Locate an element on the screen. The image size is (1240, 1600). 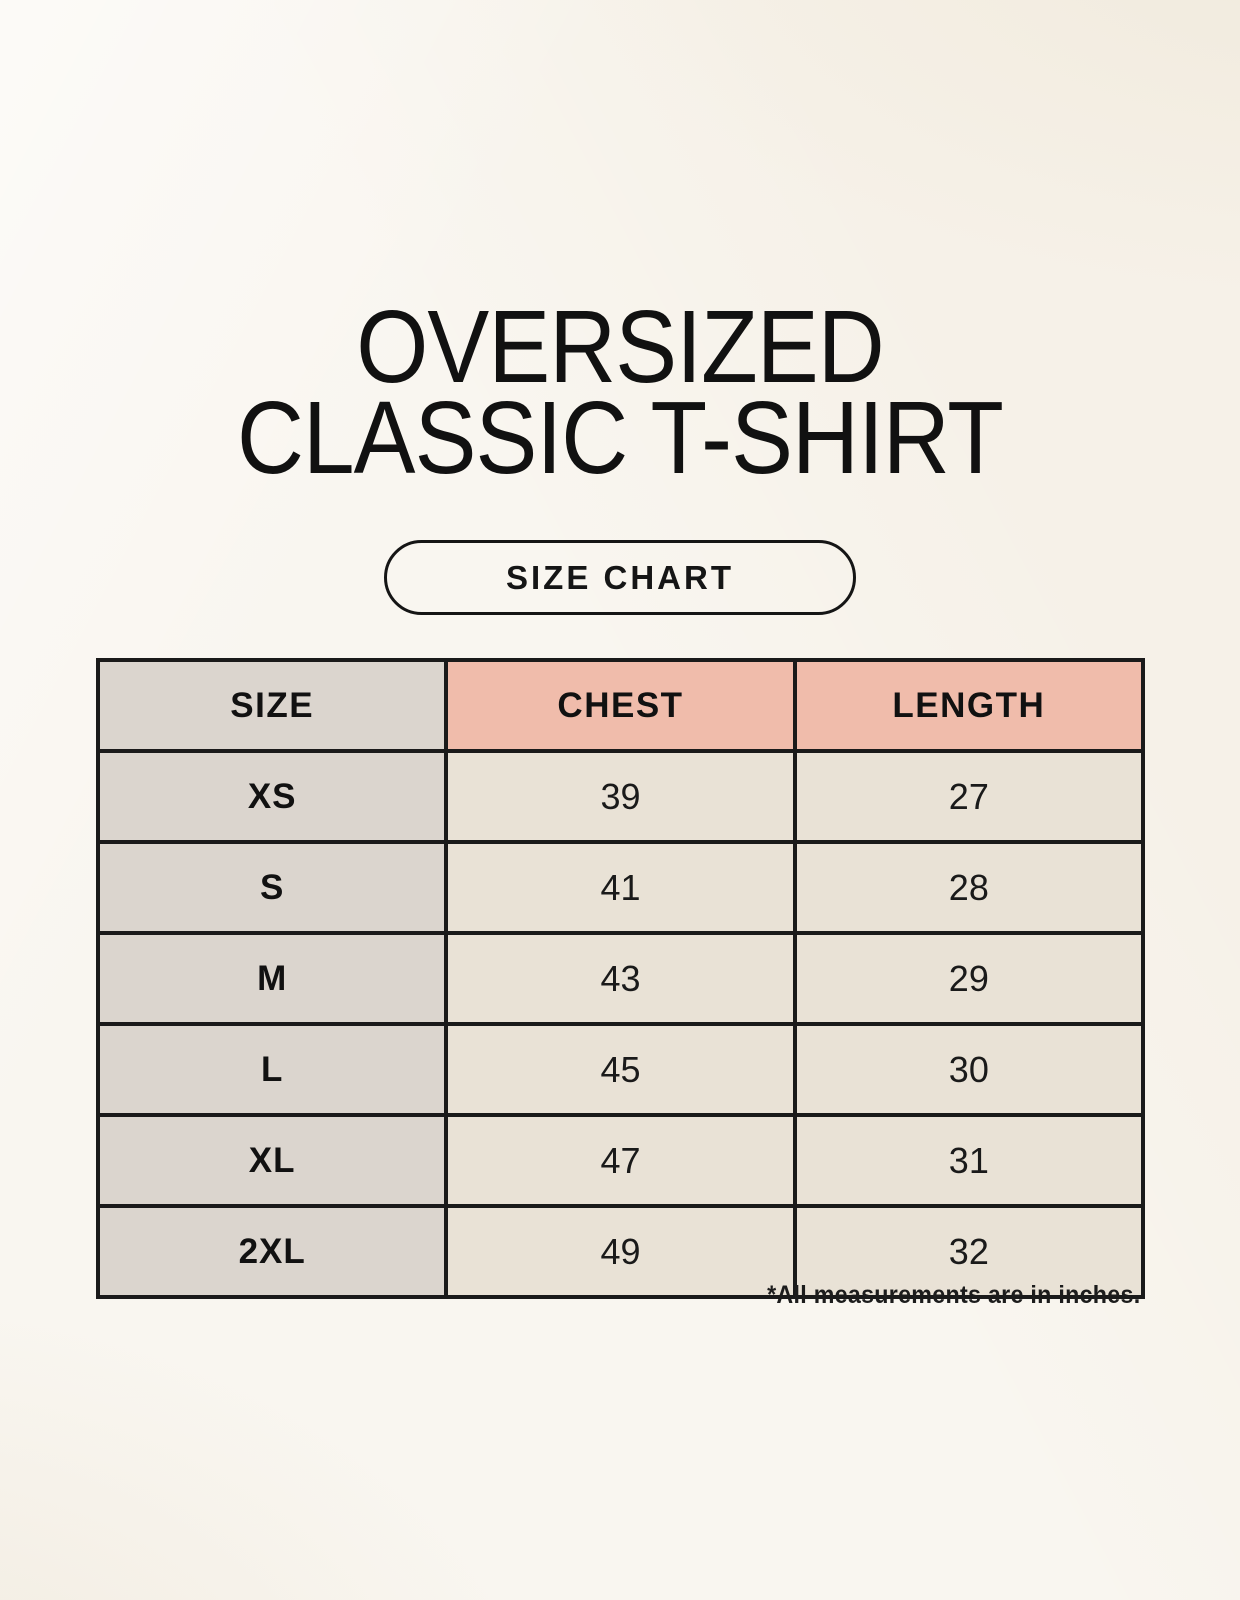
measurements-footnote: *All measurements are in inches. is located at coordinates (953, 1295).